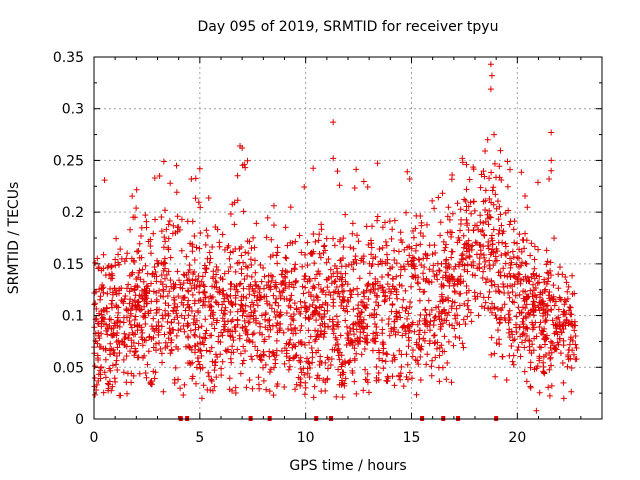  Describe the element at coordinates (517, 438) in the screenshot. I see `x-tick-label: 20` at that location.